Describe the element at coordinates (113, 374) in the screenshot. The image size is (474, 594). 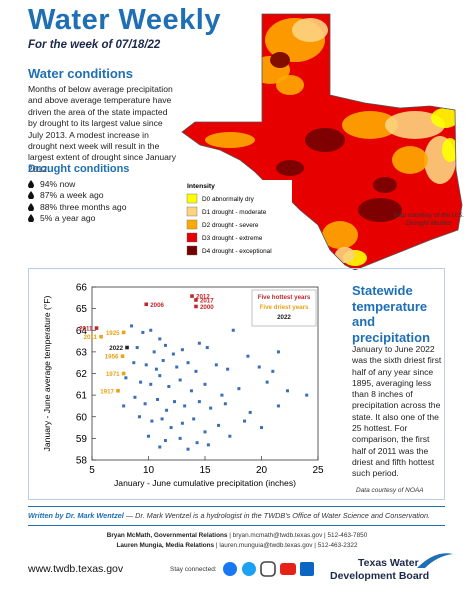
I see `point-label: 1971` at that location.